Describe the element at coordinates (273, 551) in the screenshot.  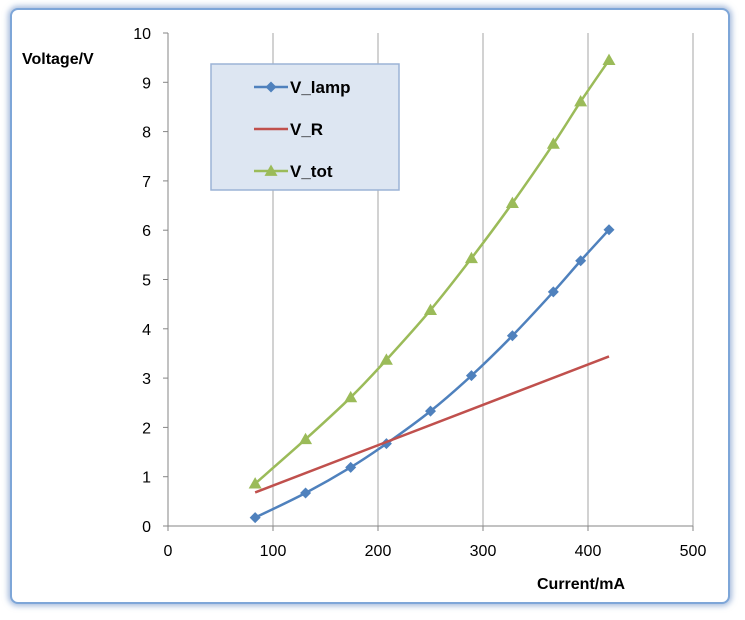
I see `x-tick-label: 100` at that location.